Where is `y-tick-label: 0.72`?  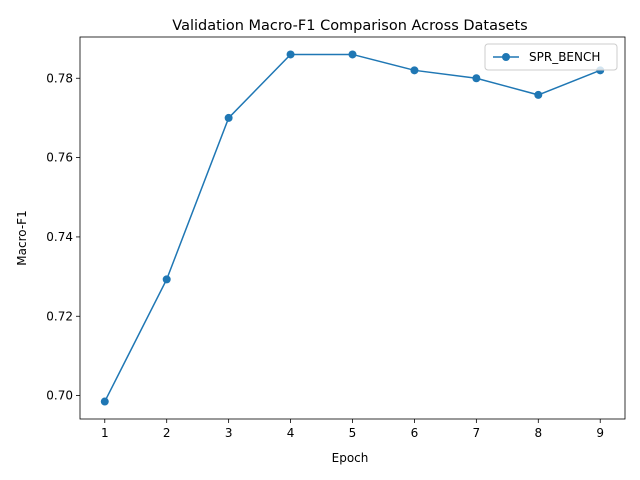 y-tick-label: 0.72 is located at coordinates (59, 316).